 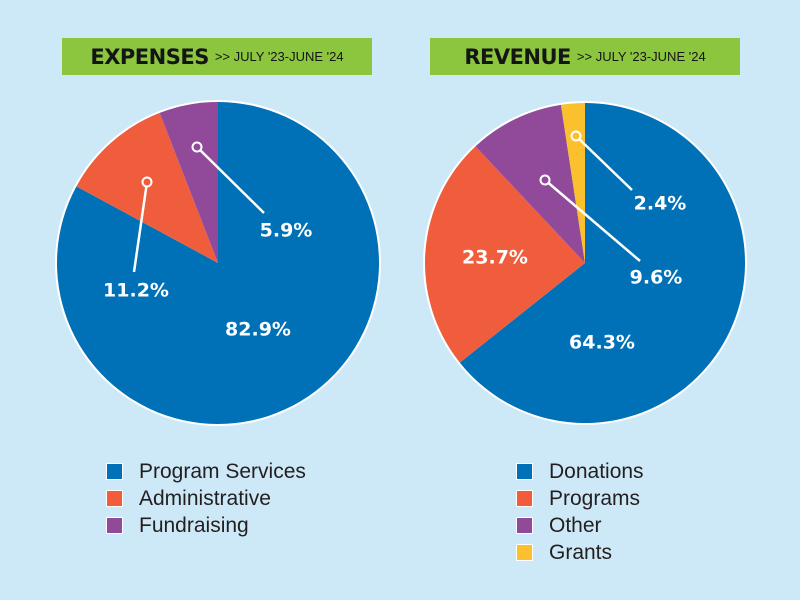 I want to click on revenue-title: REVENUE, so click(x=517, y=56).